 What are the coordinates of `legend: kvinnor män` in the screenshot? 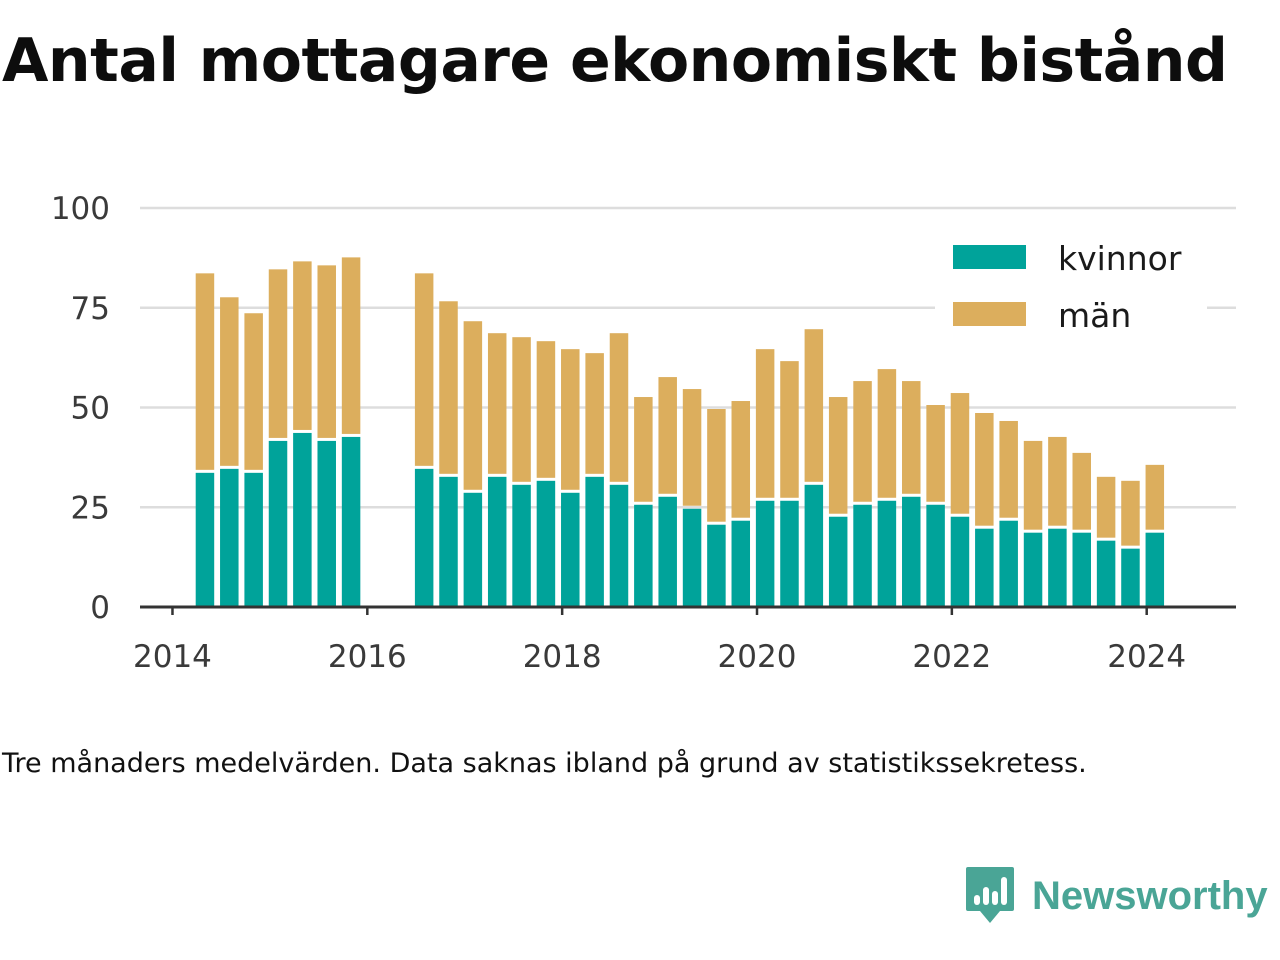 It's located at (1071, 286).